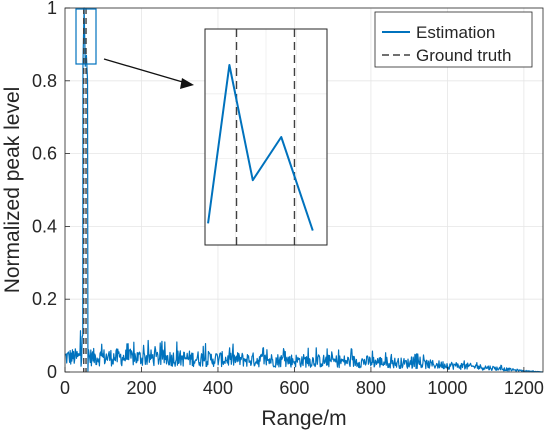 Image resolution: width=550 pixels, height=438 pixels. I want to click on x-tick-label: 200, so click(141, 388).